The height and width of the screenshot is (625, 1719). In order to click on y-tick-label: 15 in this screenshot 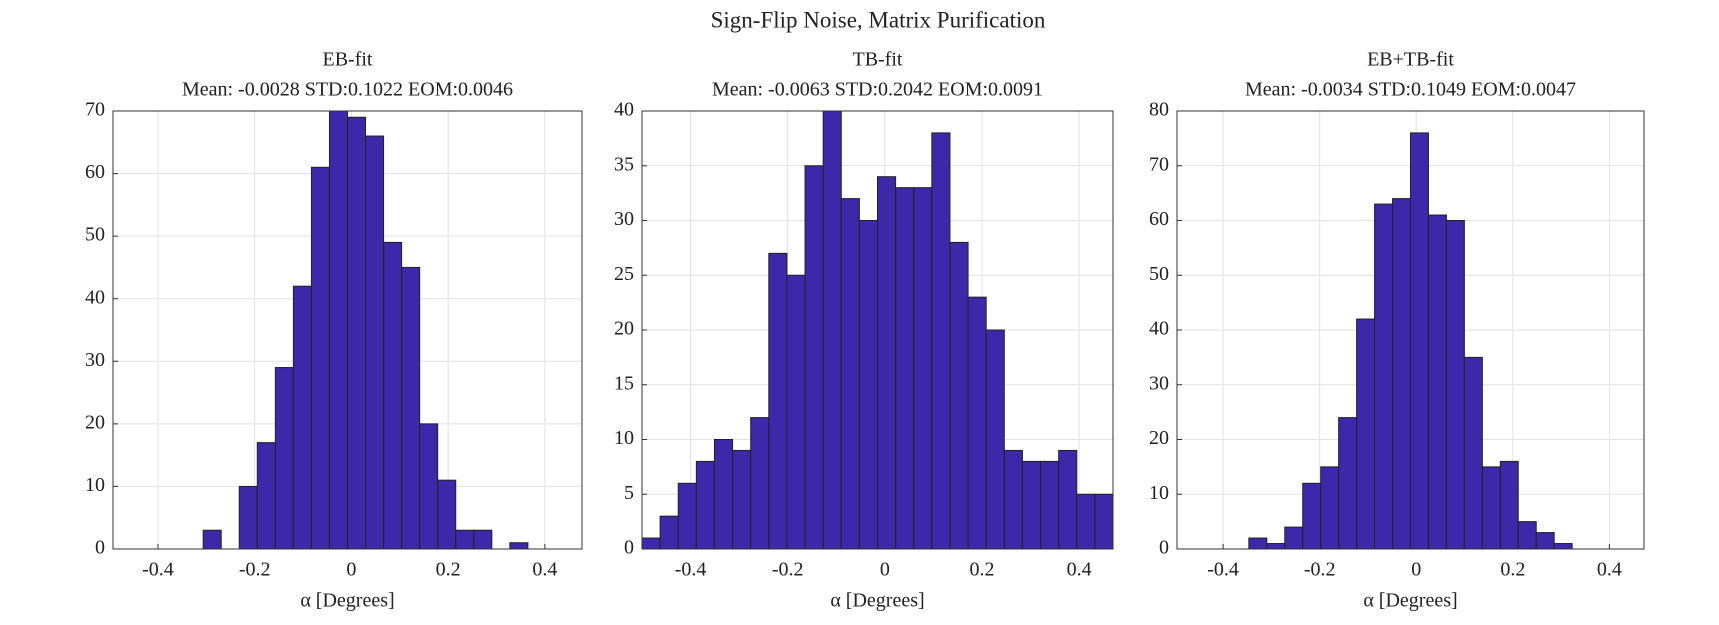, I will do `click(624, 383)`.